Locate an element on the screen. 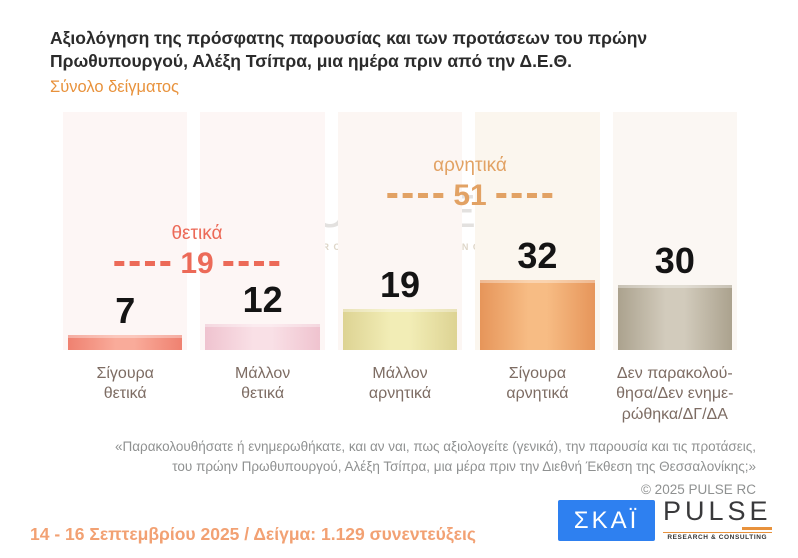  bar-value-label: 7 is located at coordinates (125, 310).